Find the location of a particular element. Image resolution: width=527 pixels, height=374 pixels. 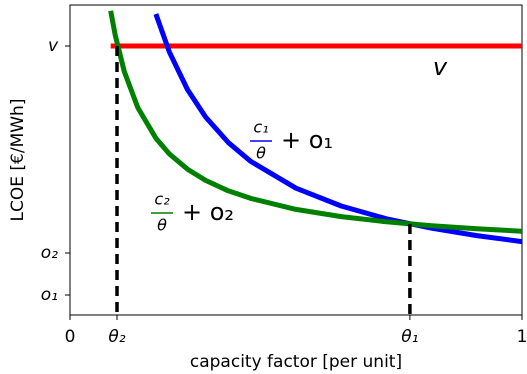

annotation-rest: + o₁ is located at coordinates (307, 140).